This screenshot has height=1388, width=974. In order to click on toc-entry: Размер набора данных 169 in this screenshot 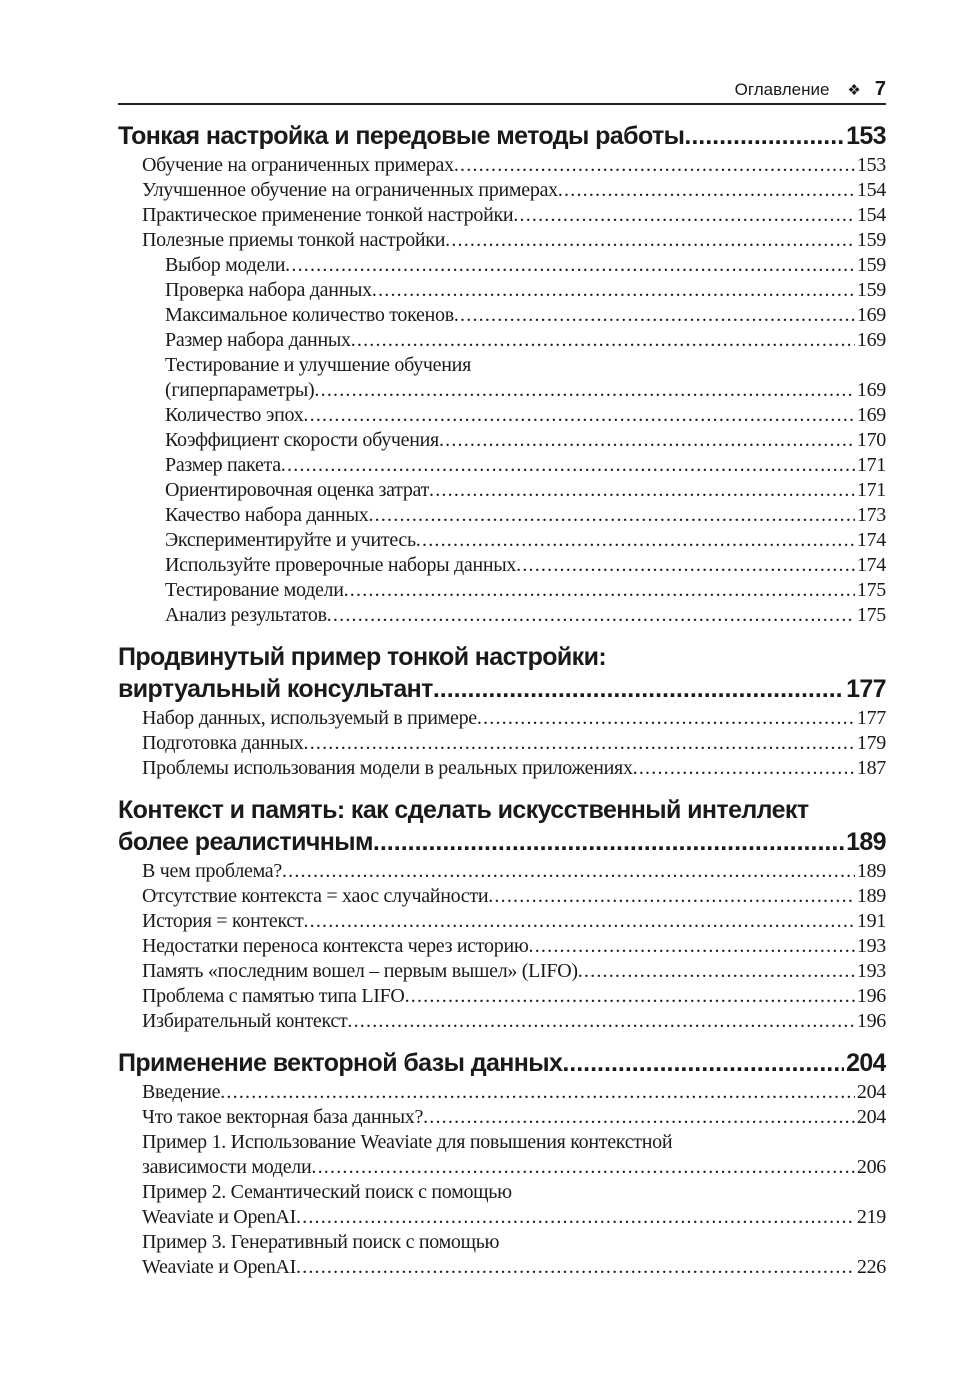, I will do `click(502, 340)`.